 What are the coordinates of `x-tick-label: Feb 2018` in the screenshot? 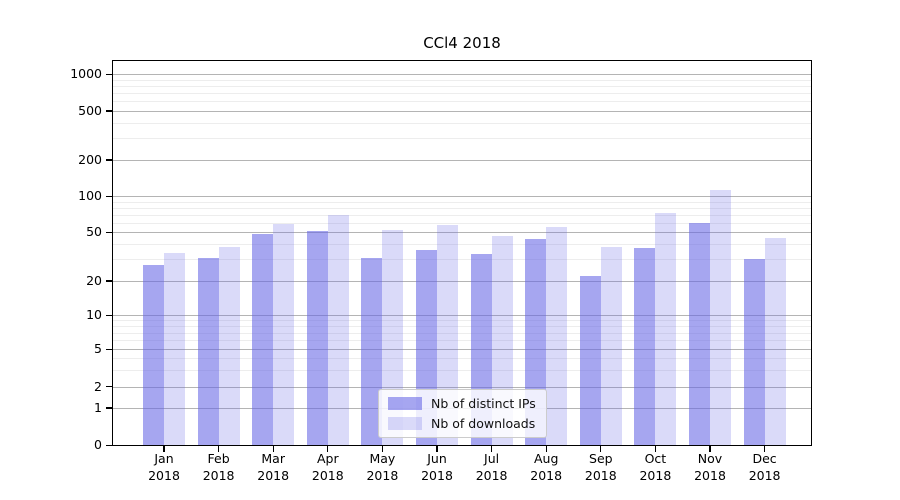 It's located at (218, 467).